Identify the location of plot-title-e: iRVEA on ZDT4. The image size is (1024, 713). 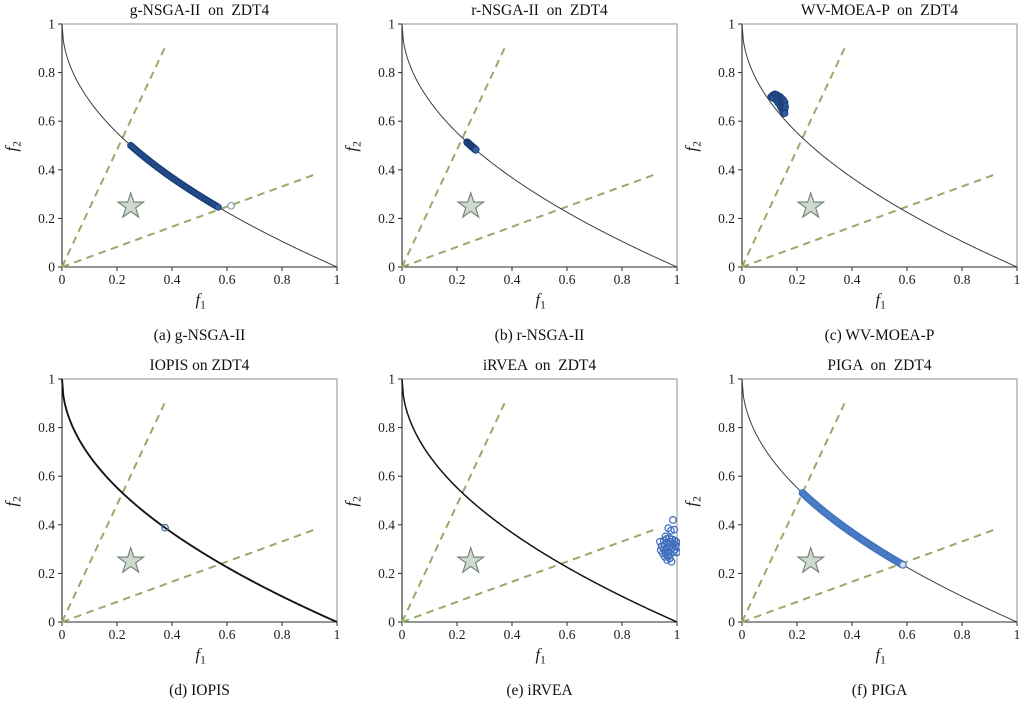
(539, 365).